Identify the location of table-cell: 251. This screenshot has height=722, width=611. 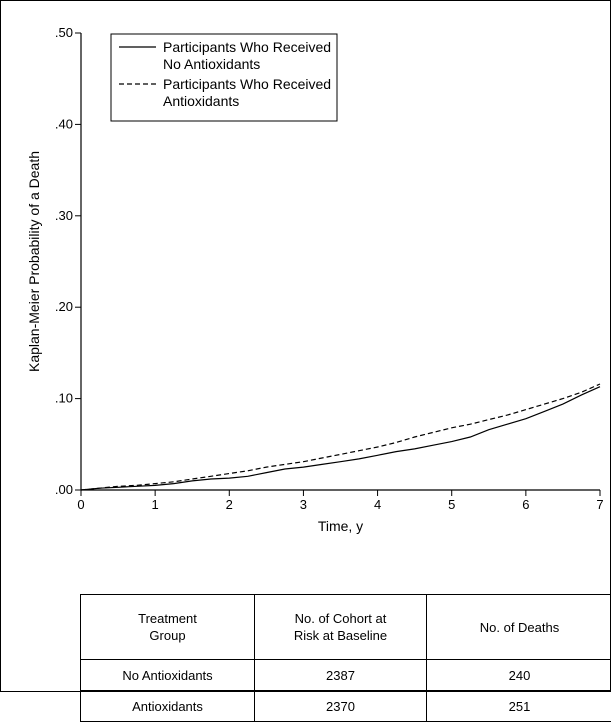
(519, 706).